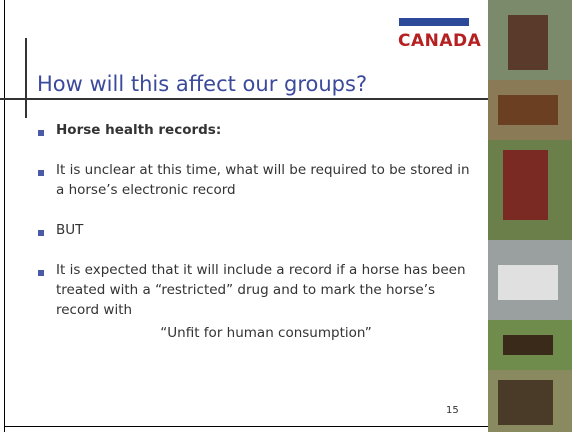 This screenshot has height=432, width=572. Describe the element at coordinates (440, 41) in the screenshot. I see `logo: CANADA` at that location.